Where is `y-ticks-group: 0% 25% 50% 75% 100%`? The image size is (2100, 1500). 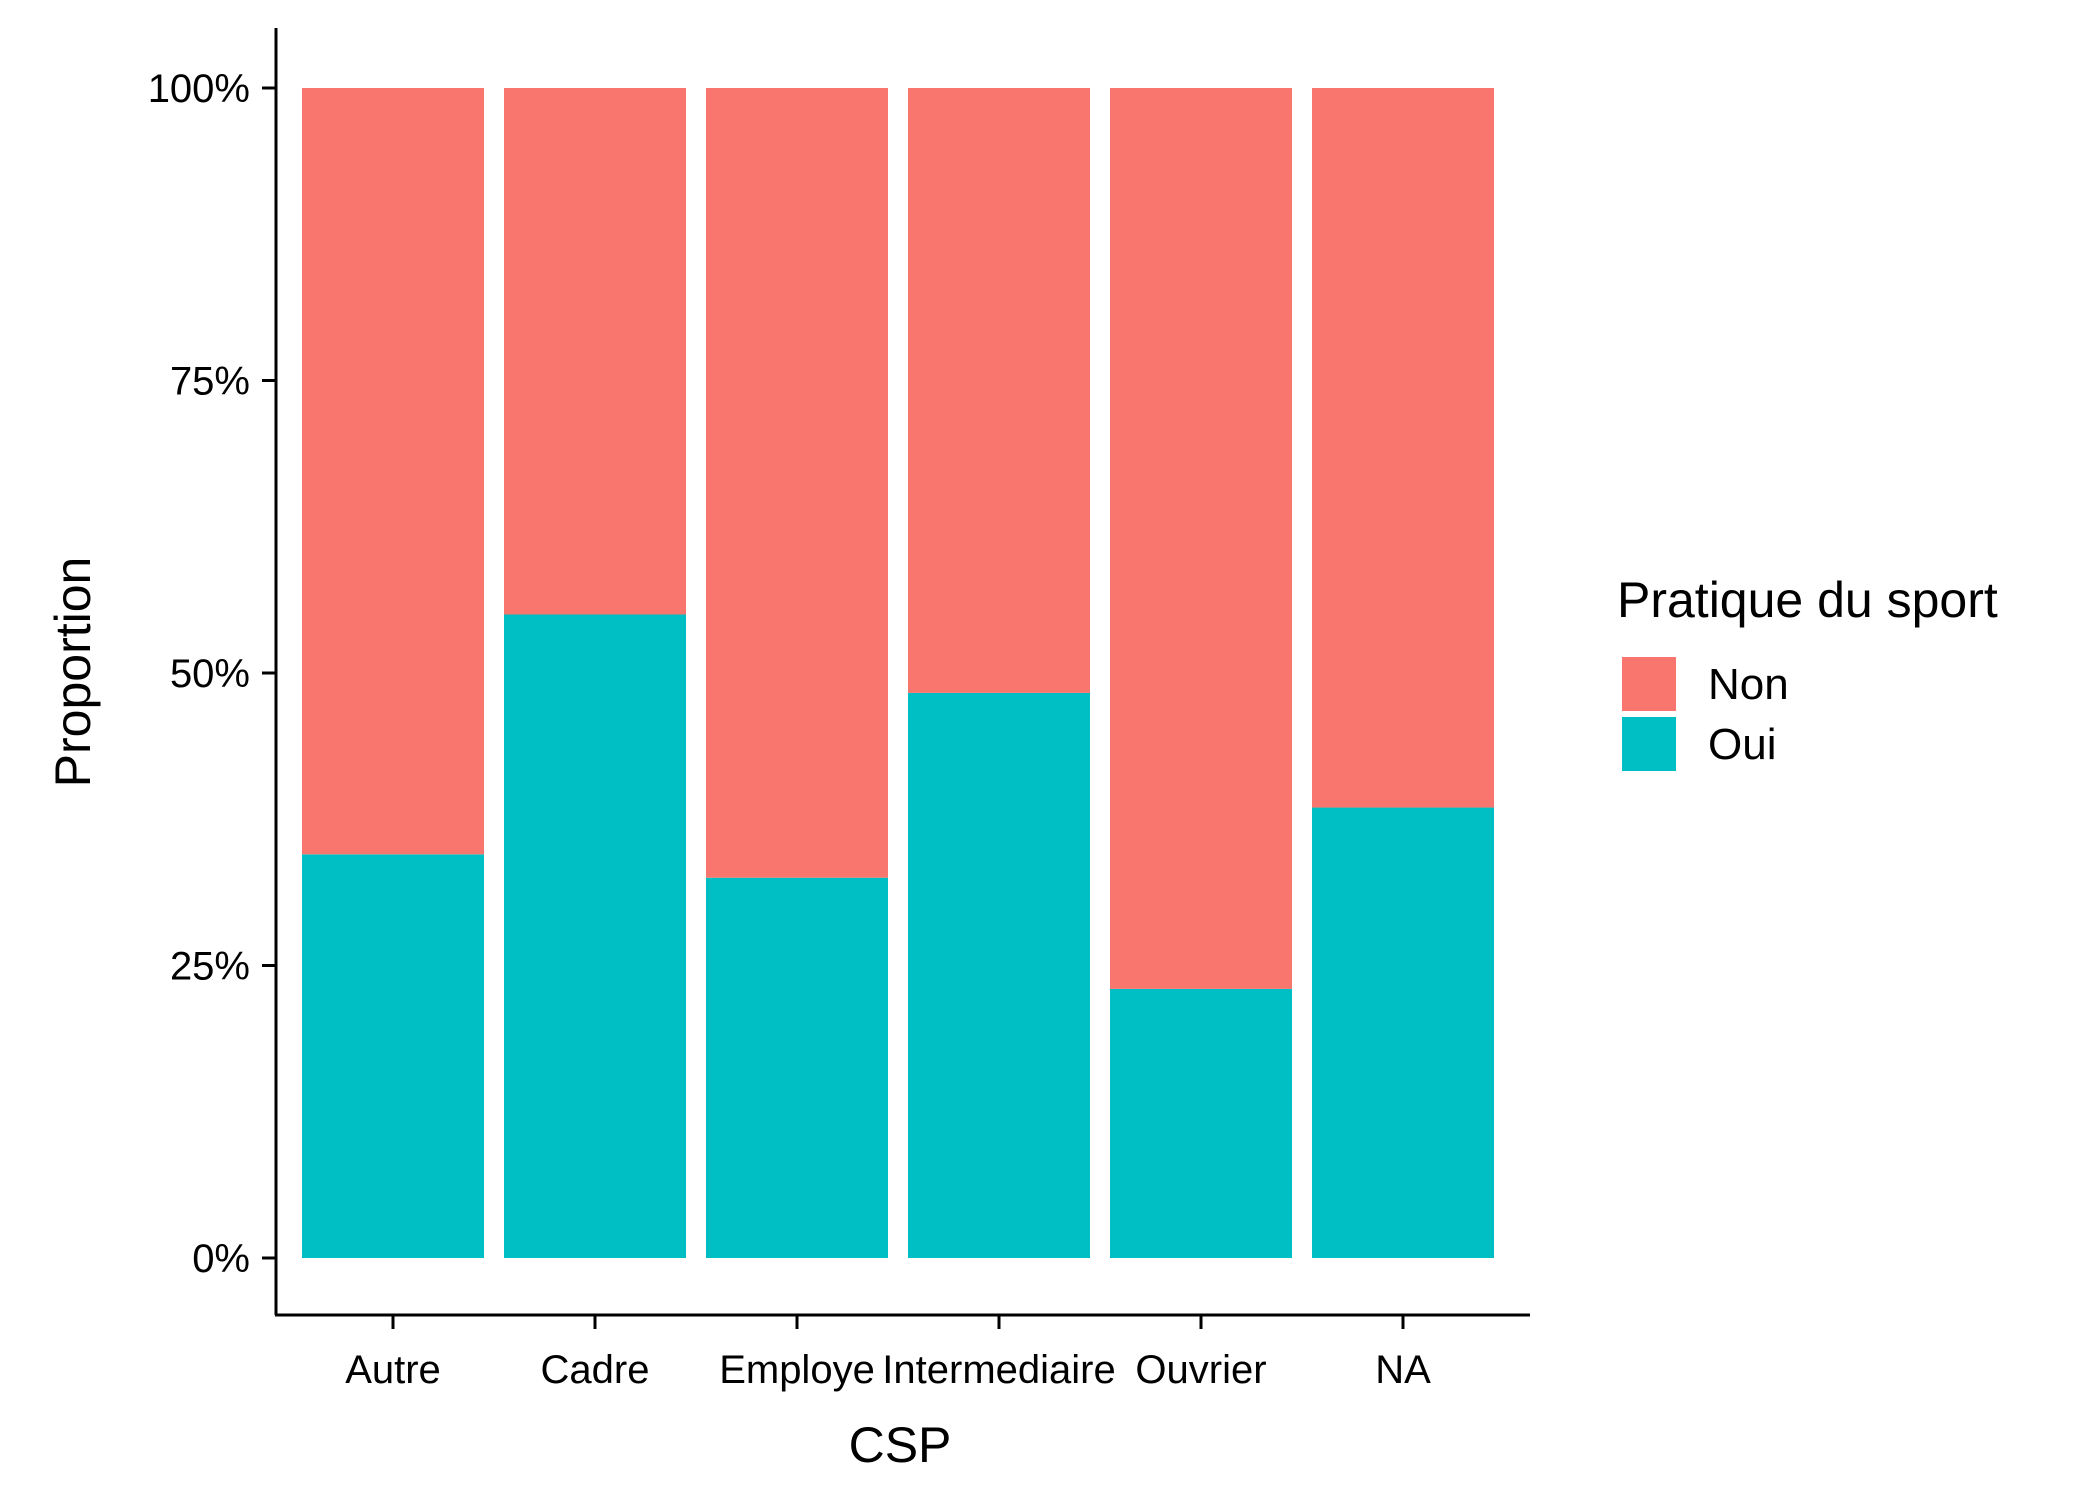
y-ticks-group: 0% 25% 50% 75% 100% is located at coordinates (212, 674).